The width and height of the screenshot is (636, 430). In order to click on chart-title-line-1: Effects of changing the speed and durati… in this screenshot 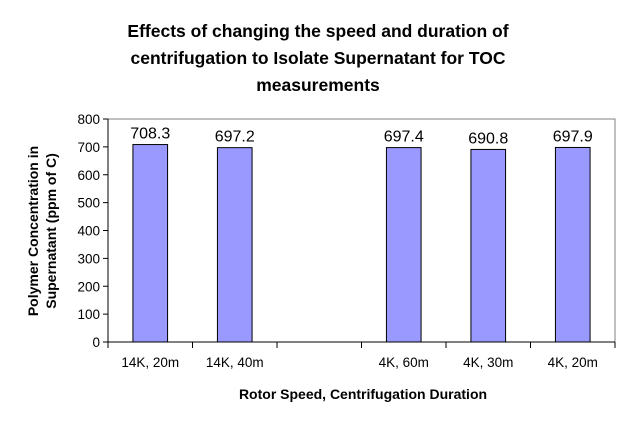, I will do `click(317, 31)`.